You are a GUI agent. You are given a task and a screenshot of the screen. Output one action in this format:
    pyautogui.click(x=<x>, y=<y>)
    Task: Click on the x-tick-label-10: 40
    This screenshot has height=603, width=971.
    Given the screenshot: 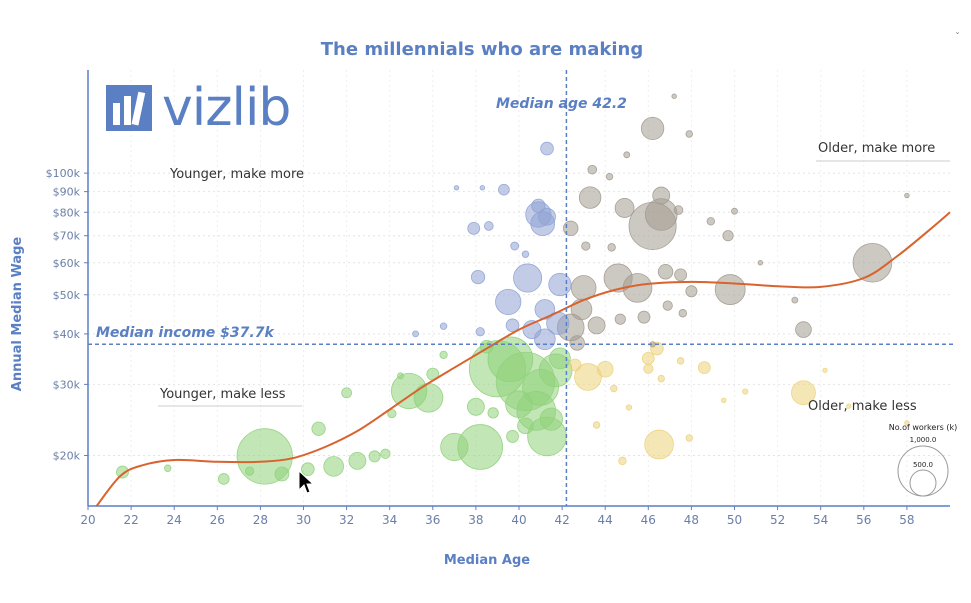 What is the action you would take?
    pyautogui.click(x=518, y=520)
    